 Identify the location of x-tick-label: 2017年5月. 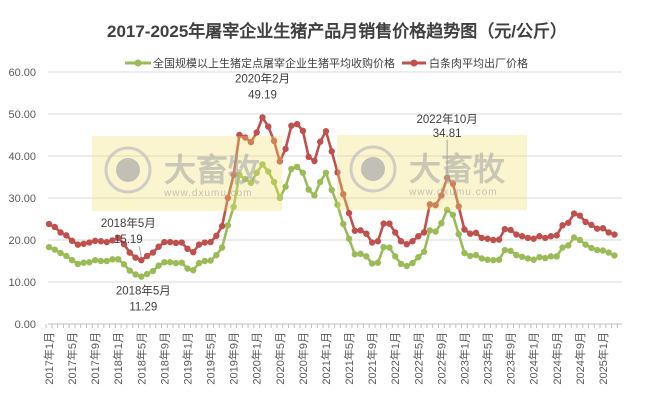
(72, 358).